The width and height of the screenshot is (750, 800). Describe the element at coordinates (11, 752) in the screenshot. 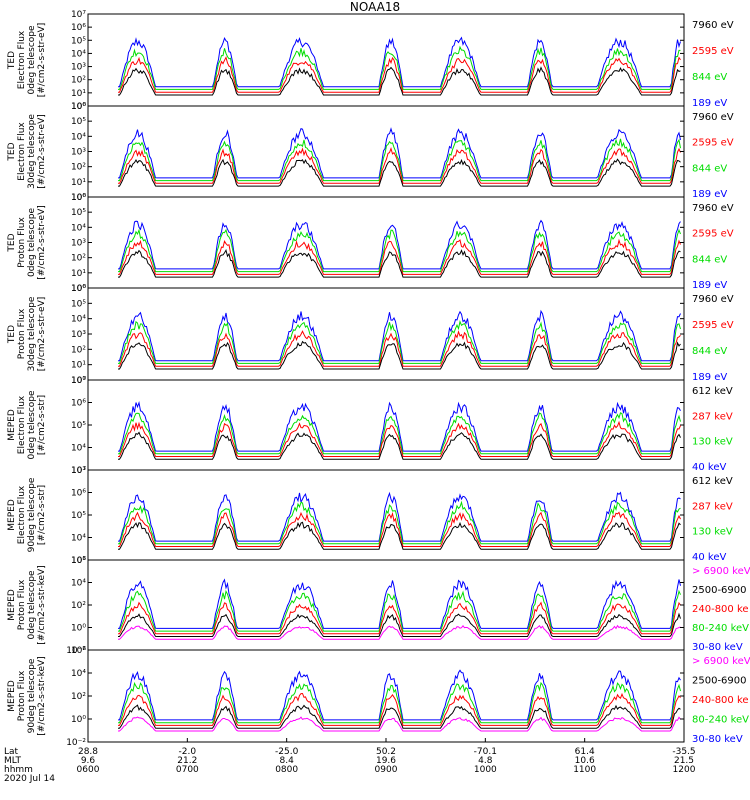

I see `x-row-label: Lat` at that location.